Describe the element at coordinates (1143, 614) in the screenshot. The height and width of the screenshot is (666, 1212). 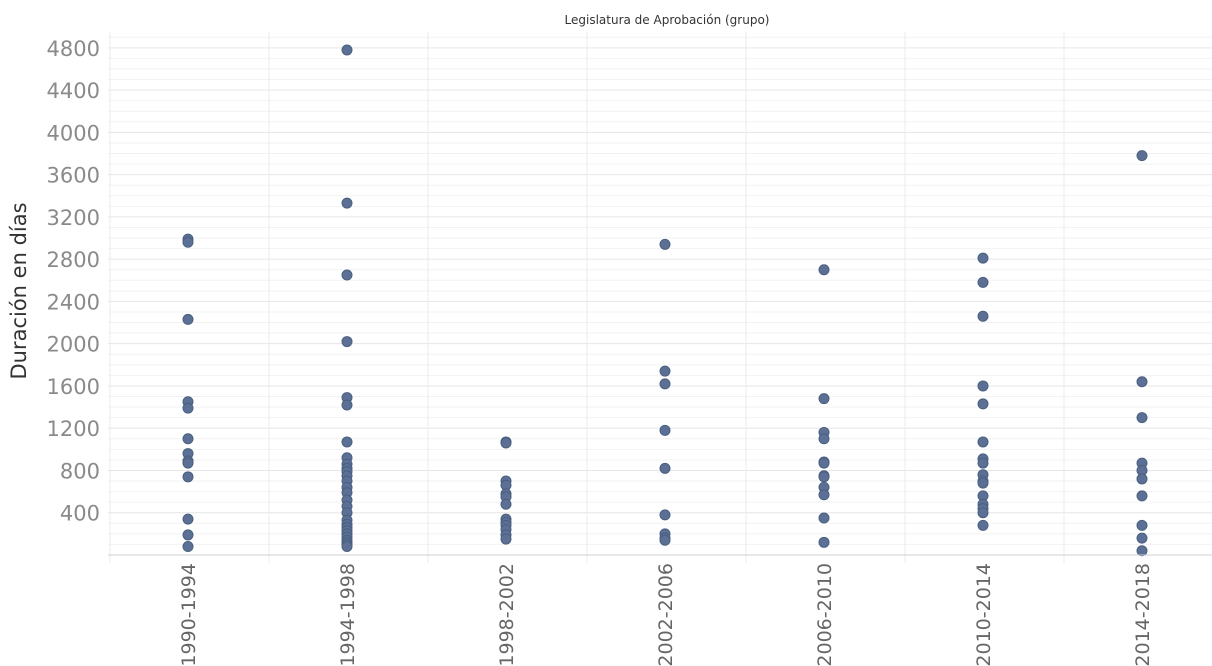
I see `x-tick-label: 2014-2018` at that location.